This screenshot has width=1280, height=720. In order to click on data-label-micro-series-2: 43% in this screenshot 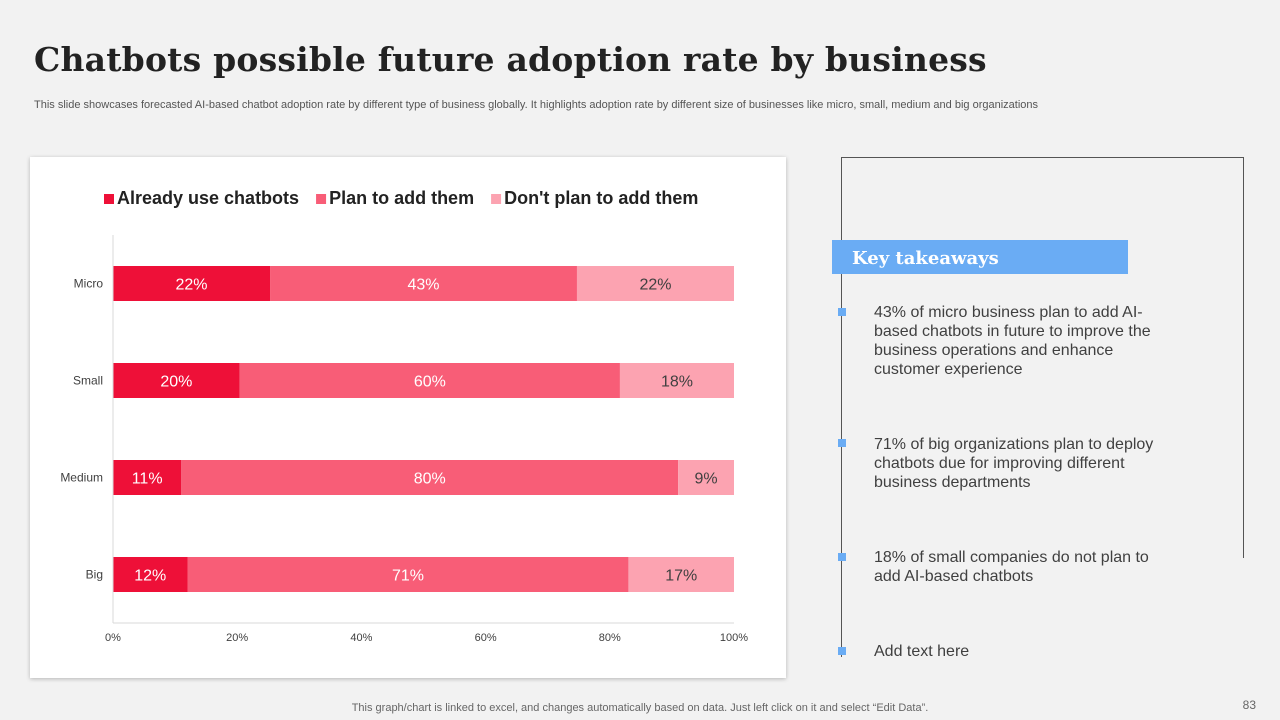, I will do `click(423, 285)`.